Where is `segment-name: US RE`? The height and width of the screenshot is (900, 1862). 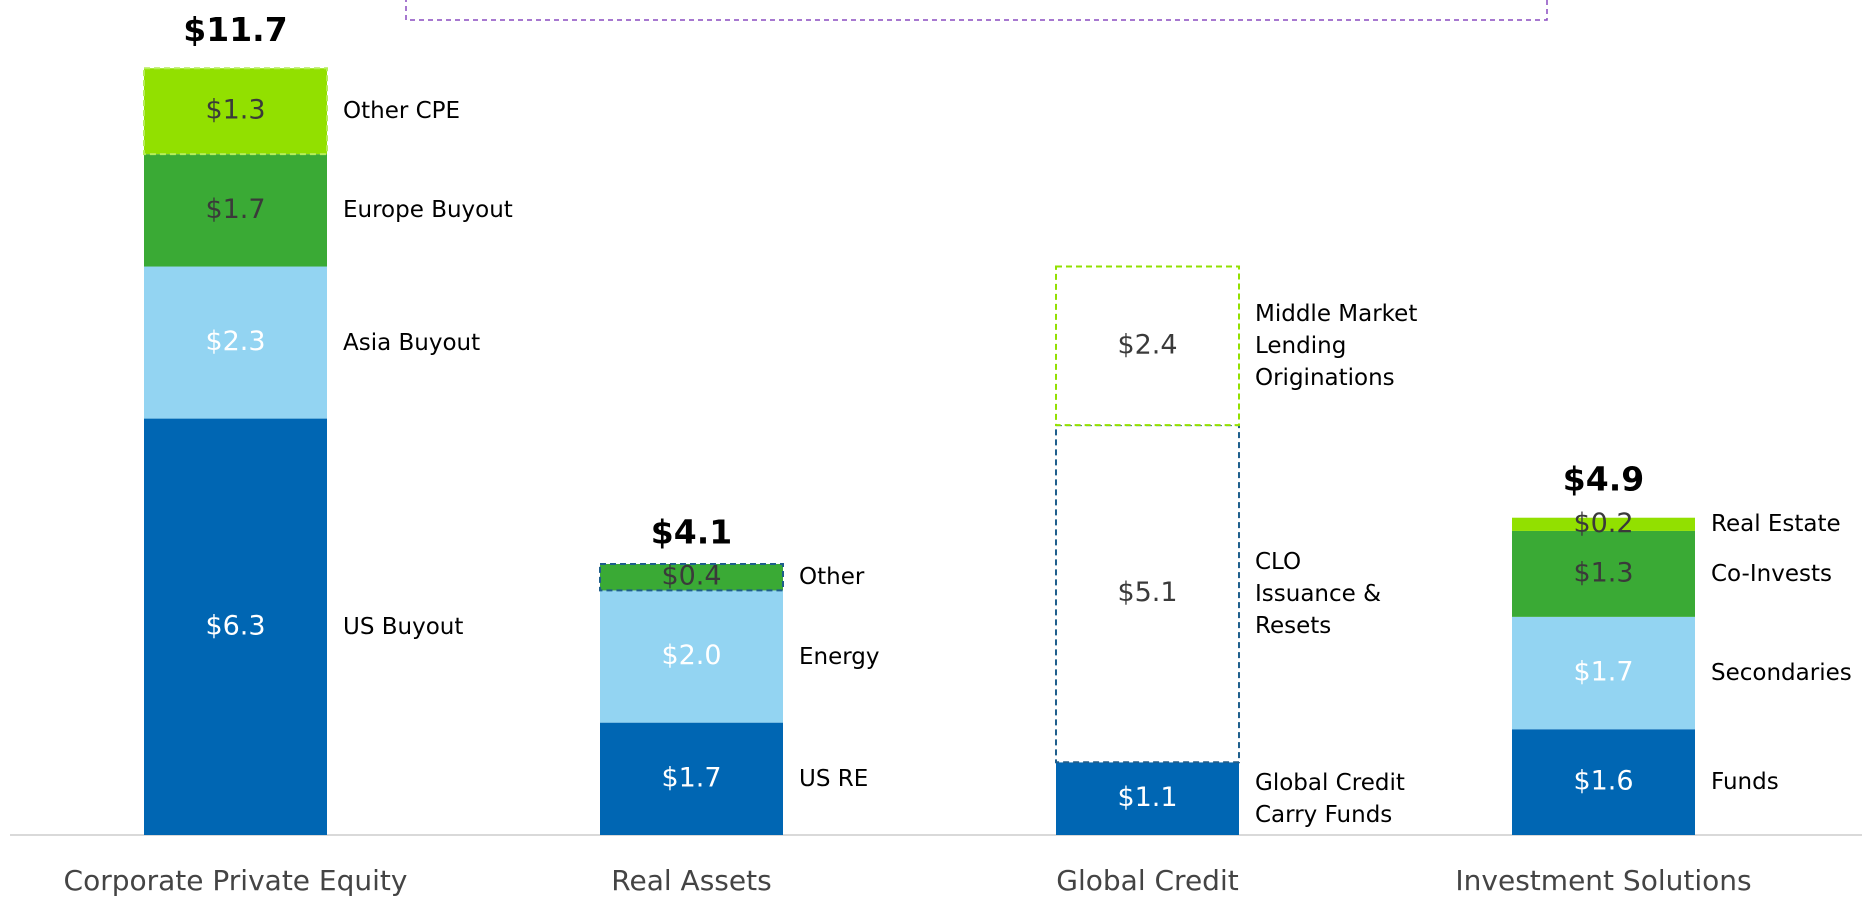 segment-name: US RE is located at coordinates (834, 778).